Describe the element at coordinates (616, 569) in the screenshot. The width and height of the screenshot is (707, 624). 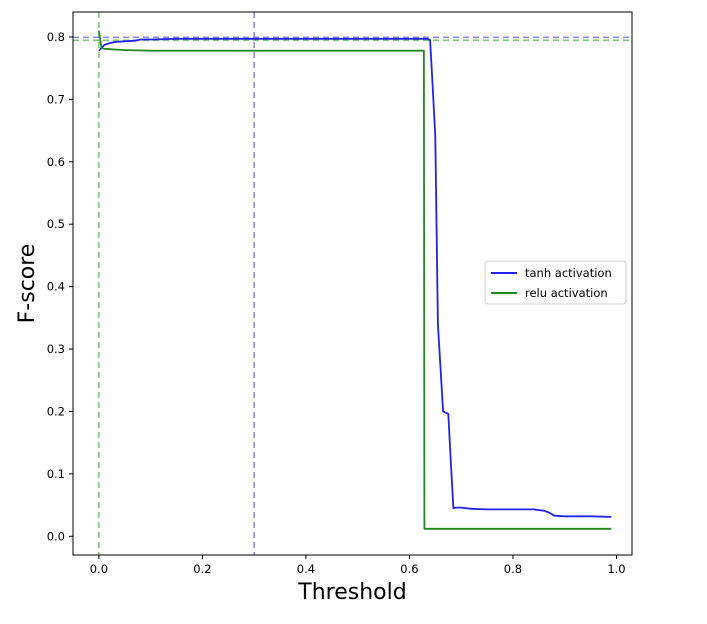
I see `x-tick-label: 1.0` at that location.